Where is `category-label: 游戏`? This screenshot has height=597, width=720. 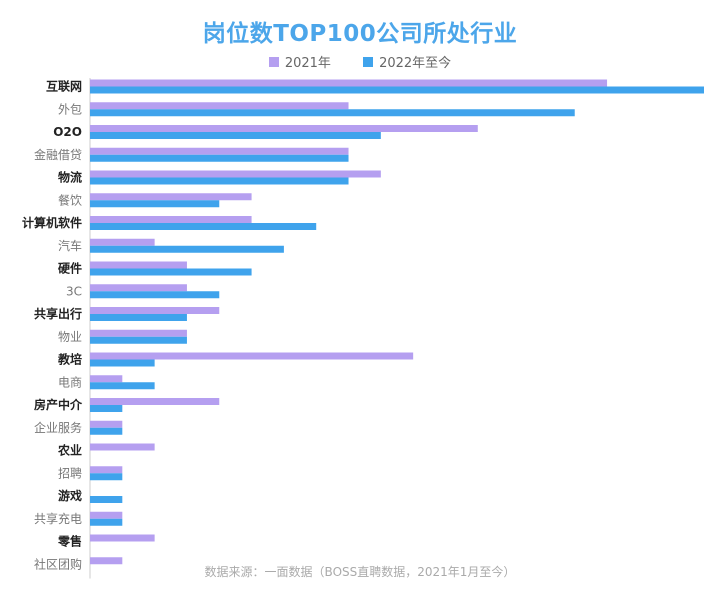
category-label: 游戏 is located at coordinates (70, 495).